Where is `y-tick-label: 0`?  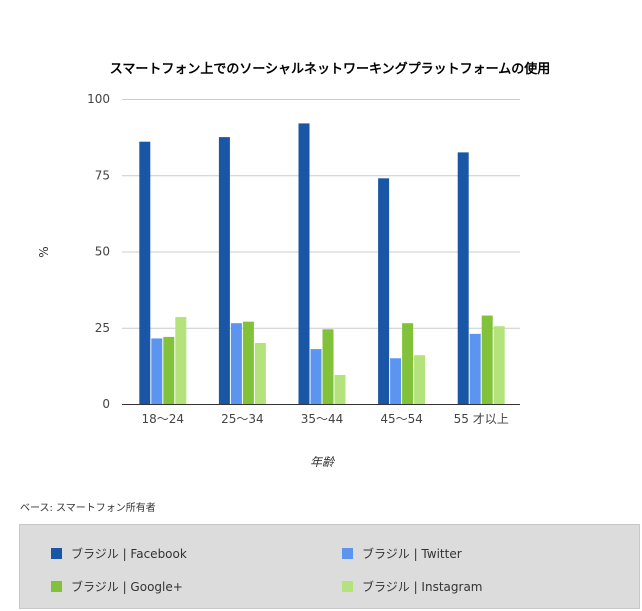
y-tick-label: 0 is located at coordinates (106, 404).